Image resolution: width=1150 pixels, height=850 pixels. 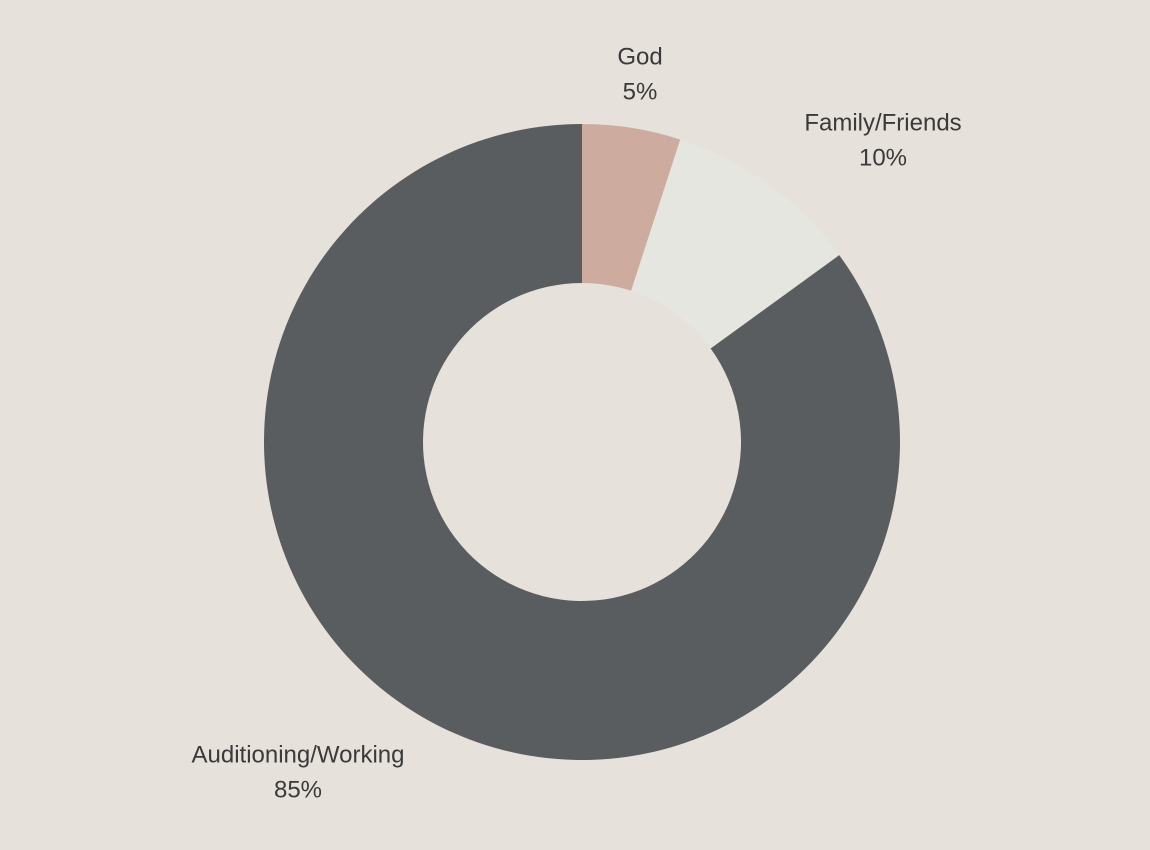 What do you see at coordinates (883, 157) in the screenshot?
I see `slice-value-label: 10%` at bounding box center [883, 157].